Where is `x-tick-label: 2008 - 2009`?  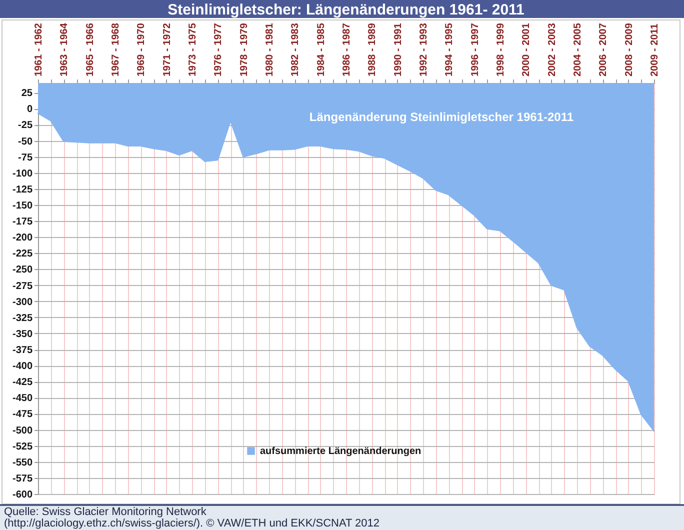
x-tick-label: 2008 - 2009 is located at coordinates (629, 49).